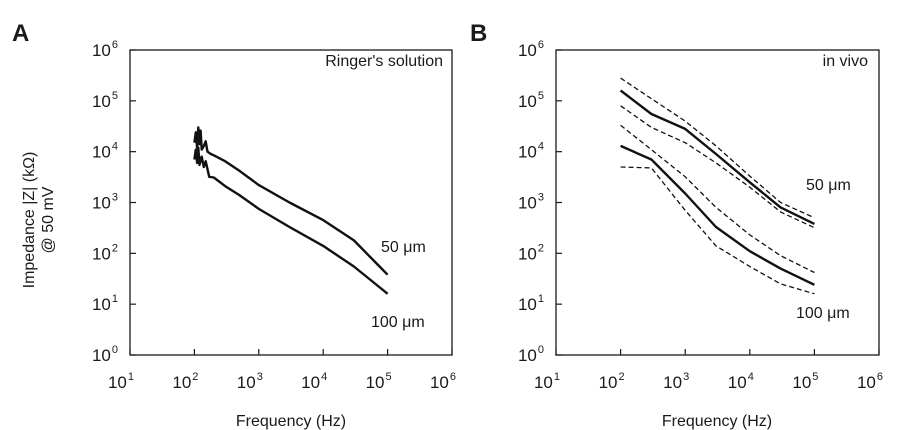  I want to click on panel-a-annotation: Ringer's solution, so click(384, 61).